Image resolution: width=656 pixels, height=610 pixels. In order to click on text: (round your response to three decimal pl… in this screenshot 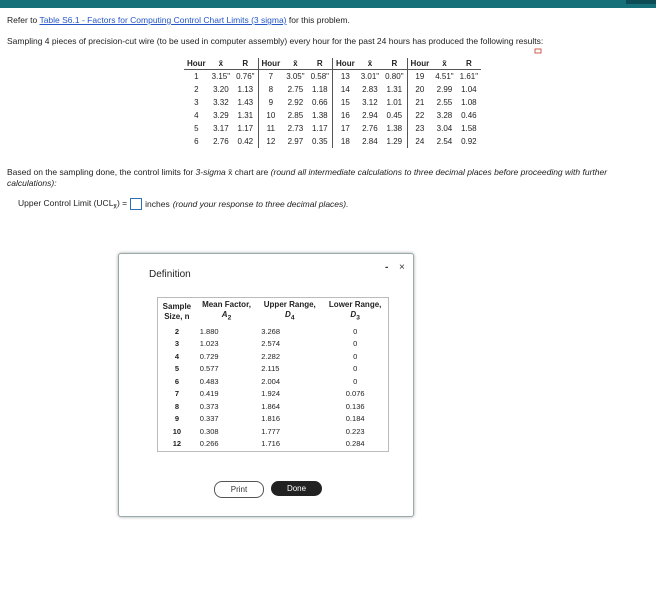, I will do `click(260, 204)`.